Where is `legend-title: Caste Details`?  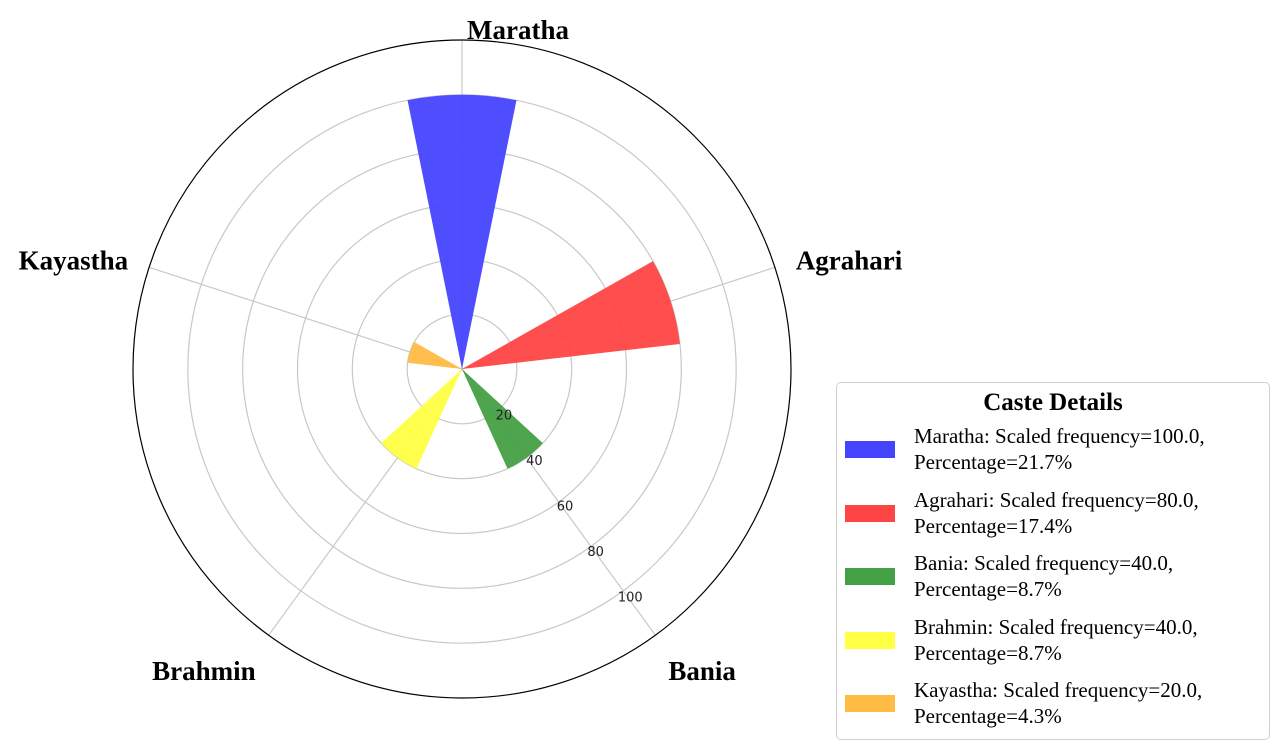
legend-title: Caste Details is located at coordinates (1053, 402).